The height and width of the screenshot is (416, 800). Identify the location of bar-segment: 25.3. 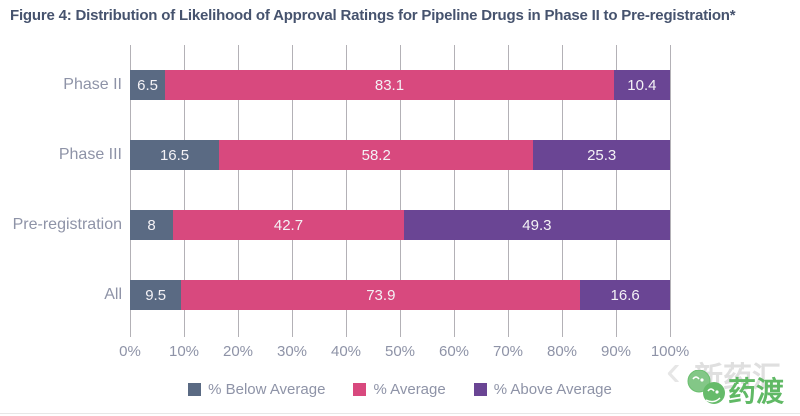
(601, 155).